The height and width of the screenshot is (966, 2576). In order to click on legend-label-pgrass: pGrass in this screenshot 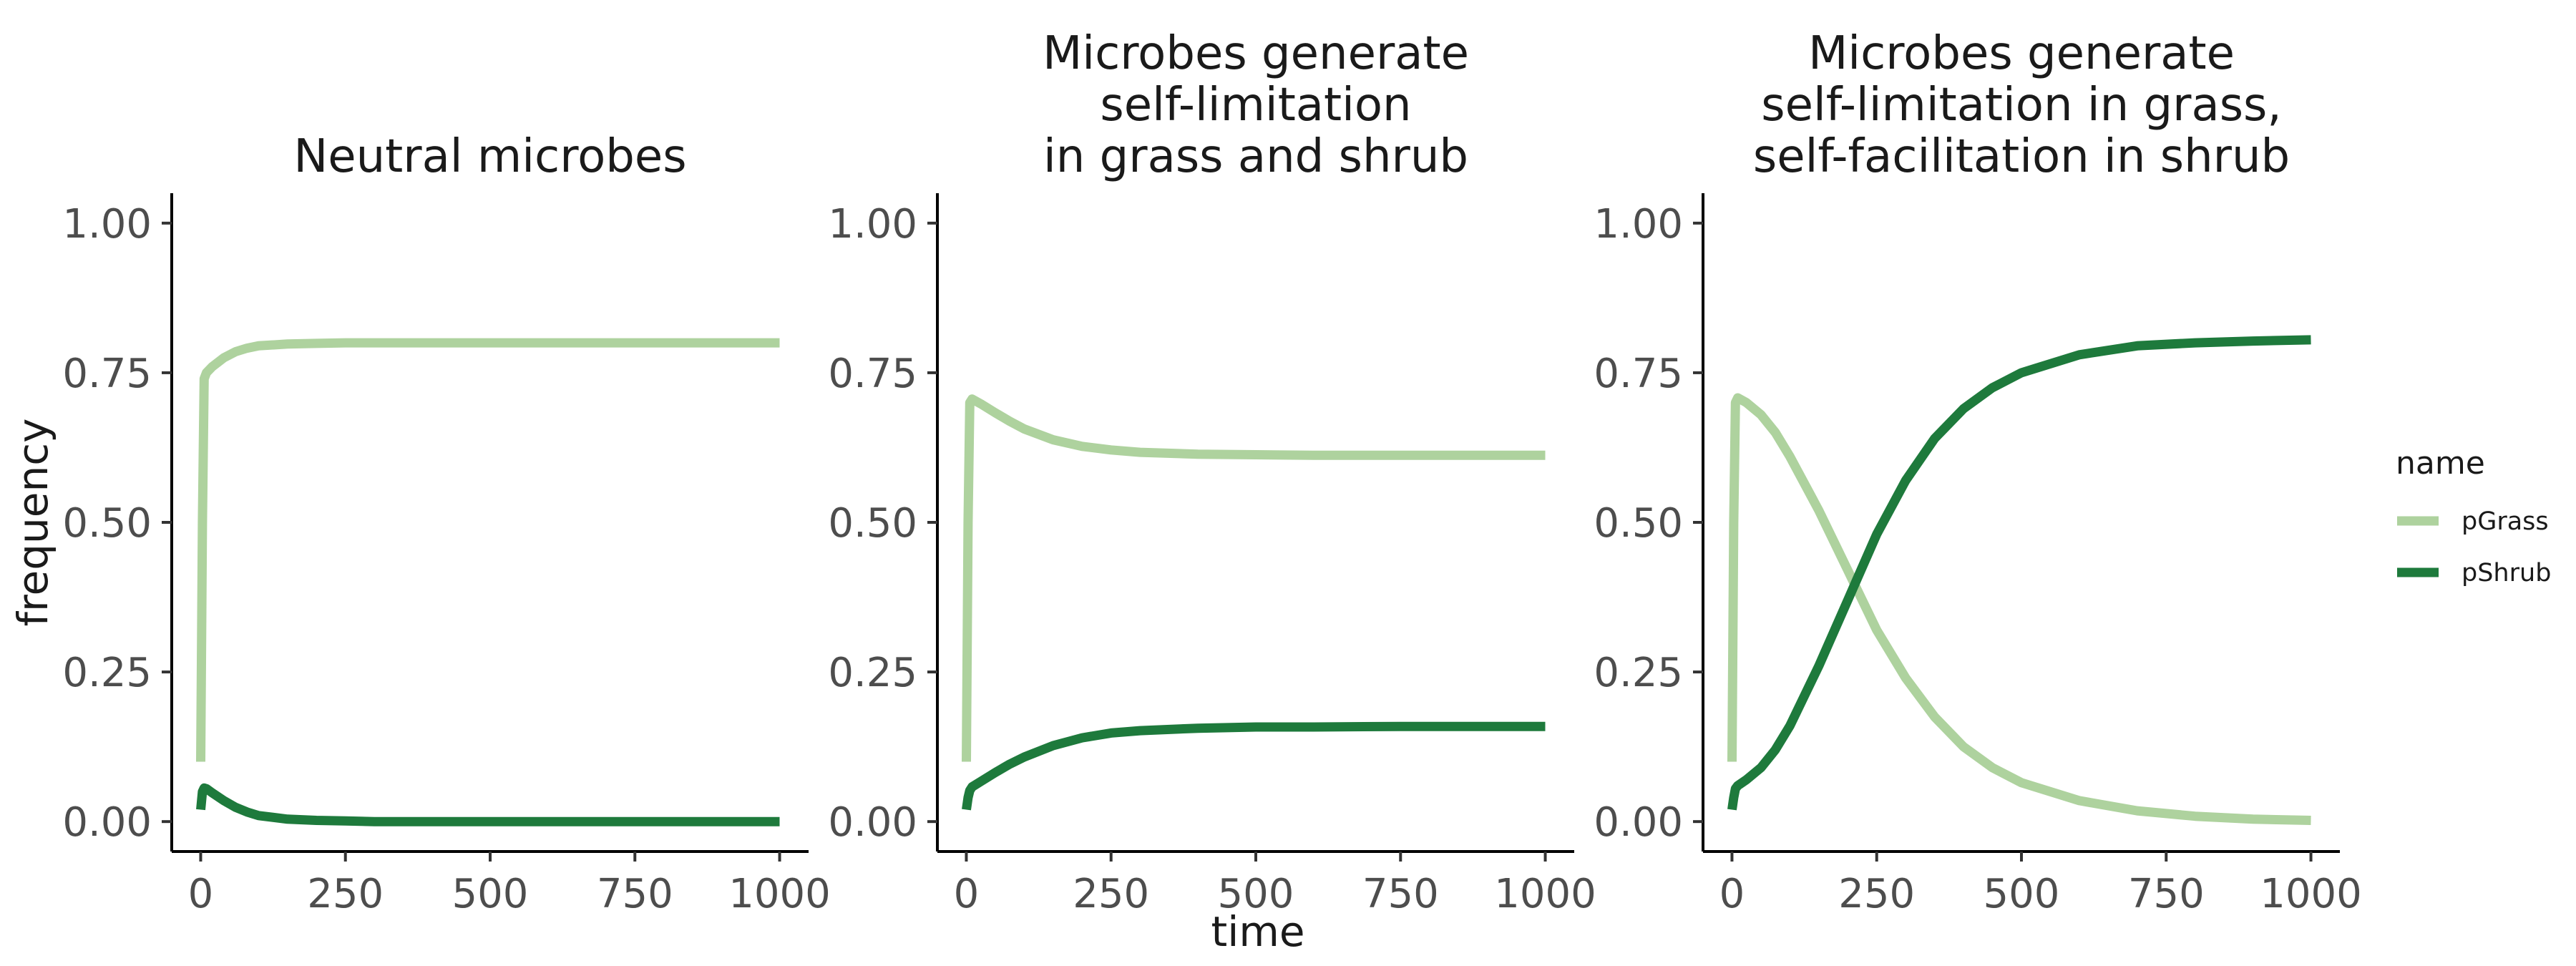, I will do `click(2505, 521)`.